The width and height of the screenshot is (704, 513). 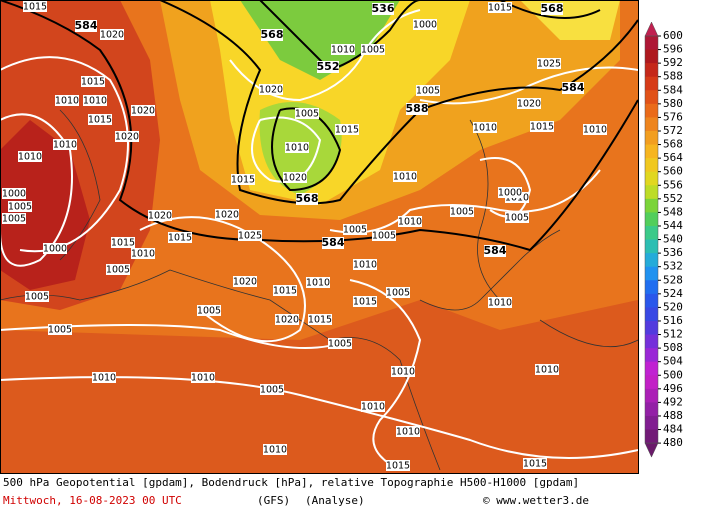 What do you see at coordinates (673, 157) in the screenshot?
I see `colorbar-label: 564` at bounding box center [673, 157].